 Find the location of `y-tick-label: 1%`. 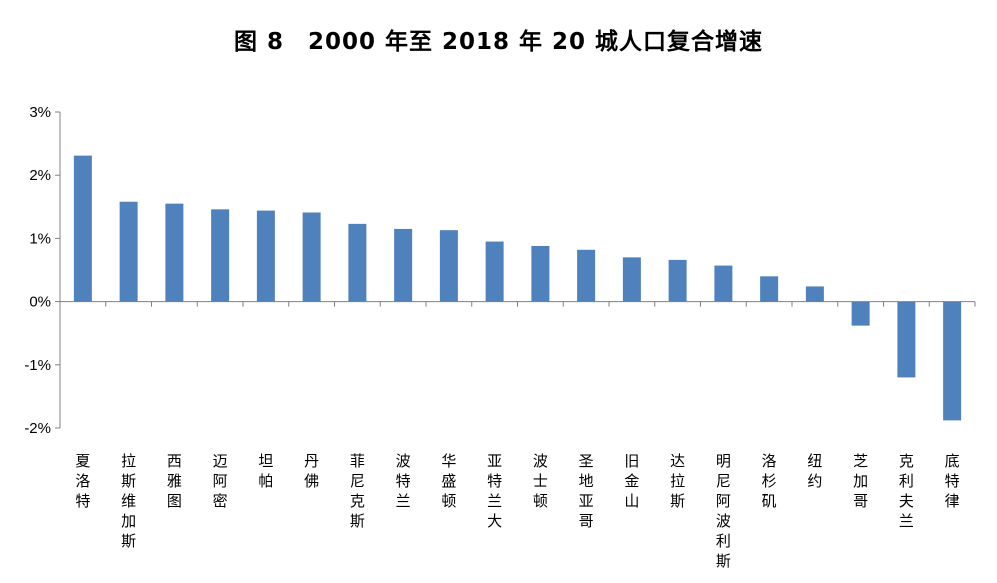

y-tick-label: 1% is located at coordinates (40, 238).